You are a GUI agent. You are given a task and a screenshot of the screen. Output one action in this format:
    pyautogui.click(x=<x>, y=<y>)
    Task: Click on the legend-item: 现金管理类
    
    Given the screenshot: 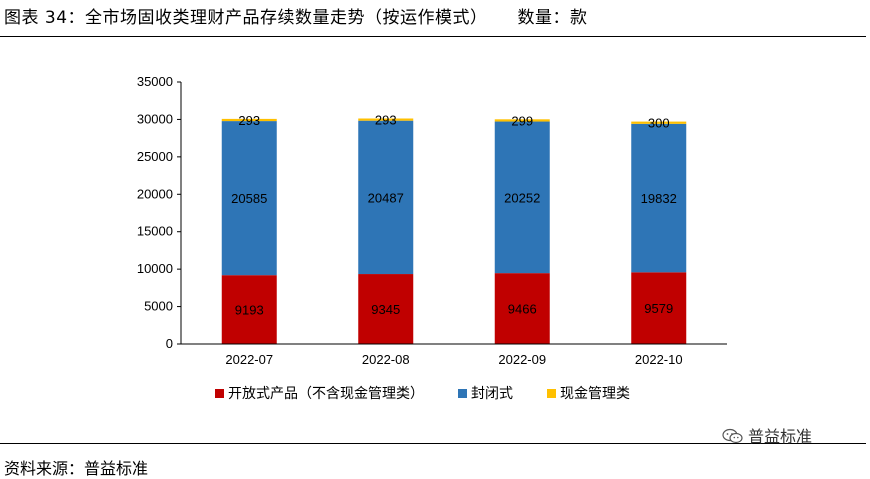 What is the action you would take?
    pyautogui.click(x=588, y=393)
    